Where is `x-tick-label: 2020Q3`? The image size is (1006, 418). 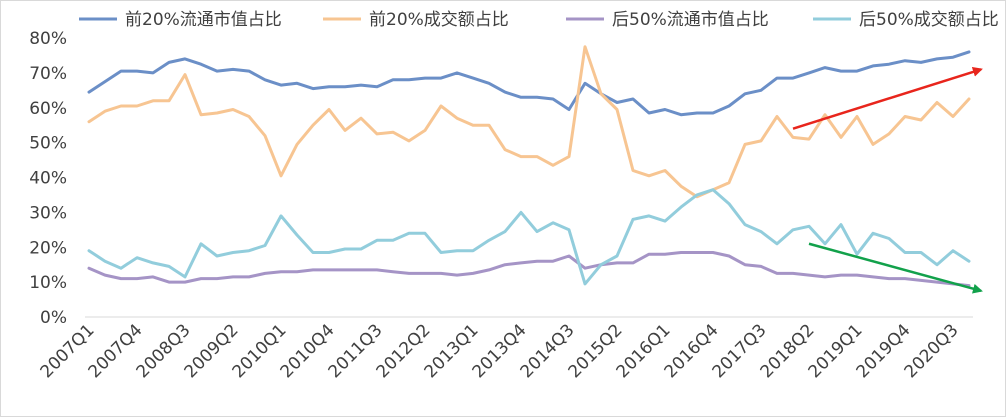
x-tick-label: 2020Q3 is located at coordinates (932, 351).